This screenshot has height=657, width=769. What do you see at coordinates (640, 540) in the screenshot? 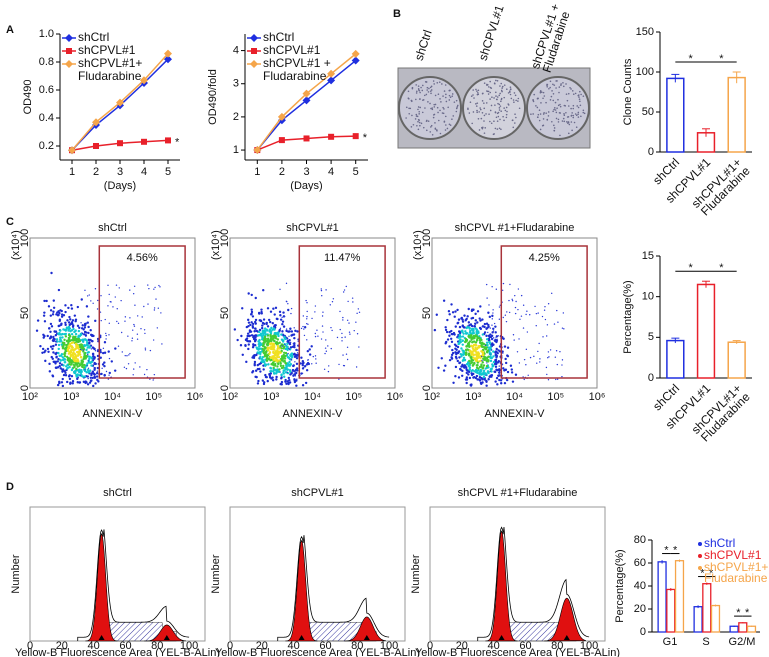
I see `y-tick-label: 80` at bounding box center [640, 540].